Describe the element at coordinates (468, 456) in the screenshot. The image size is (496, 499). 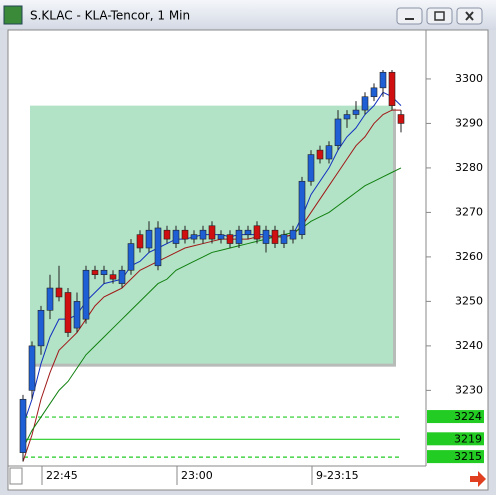
I see `level-label: 3215` at that location.